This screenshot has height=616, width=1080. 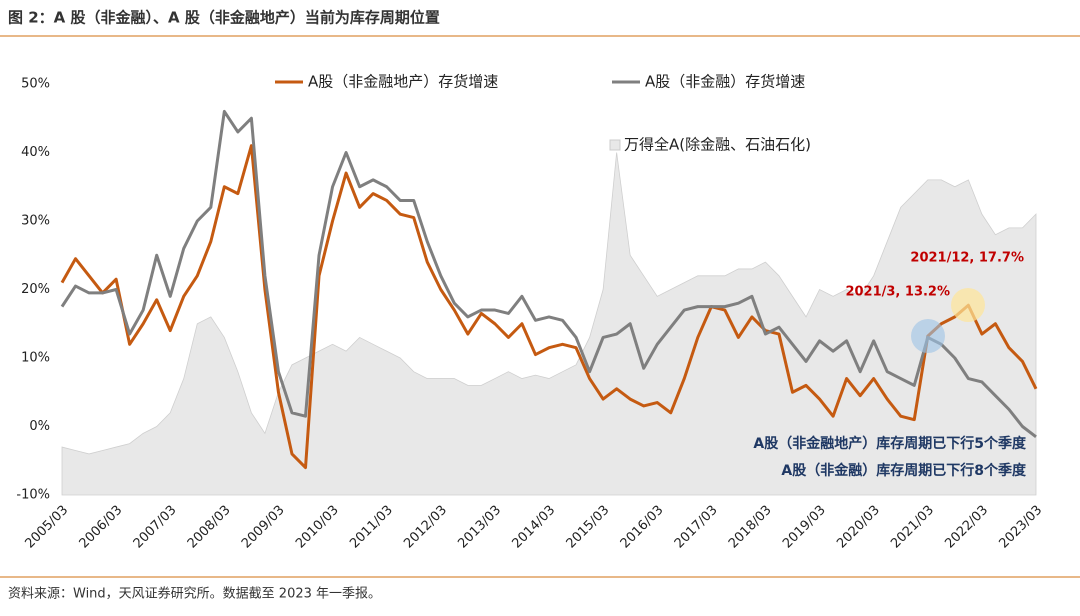 I want to click on x-tick-label: 2010/03, so click(x=317, y=527).